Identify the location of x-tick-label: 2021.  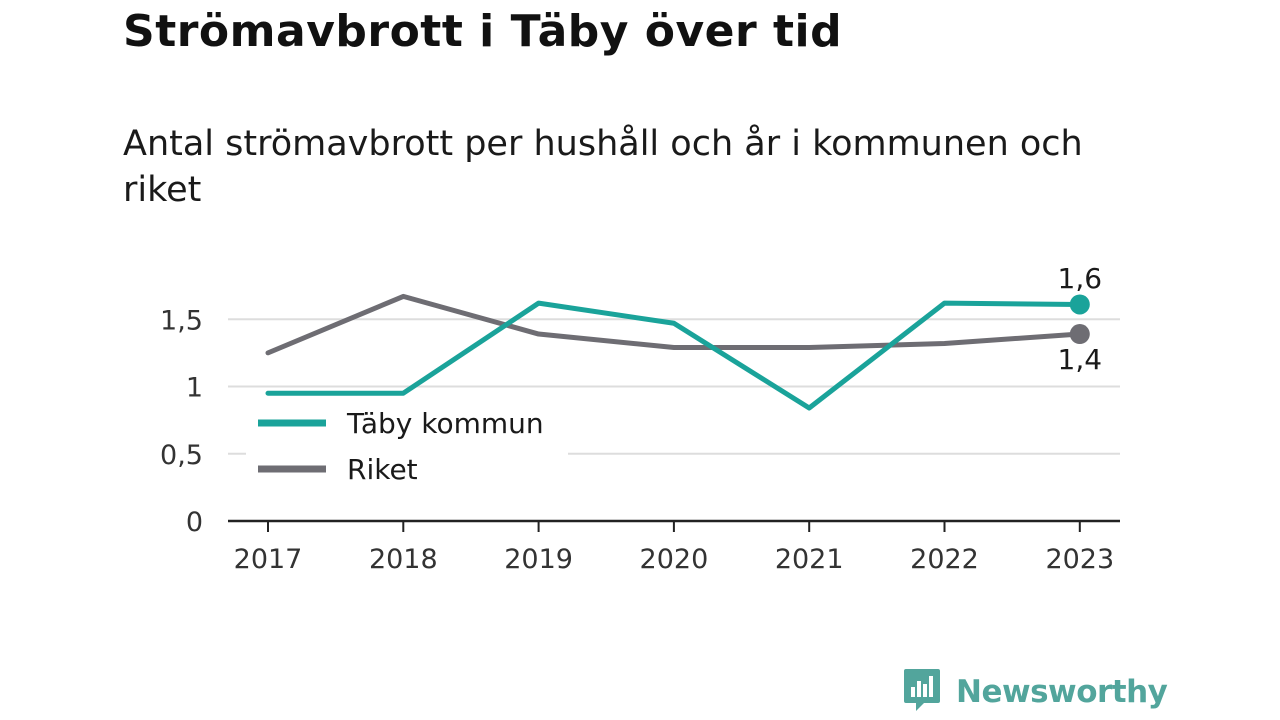
(809, 559).